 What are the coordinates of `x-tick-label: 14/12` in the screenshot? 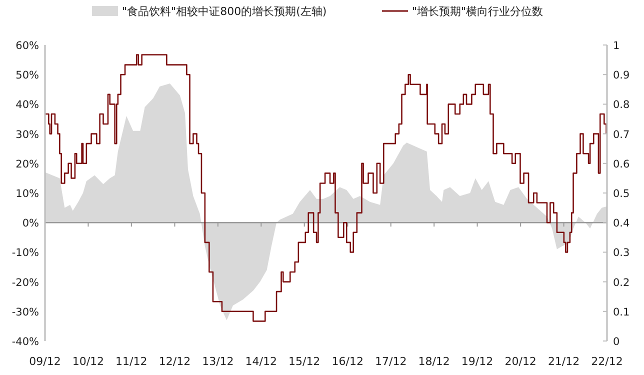 It's located at (261, 361).